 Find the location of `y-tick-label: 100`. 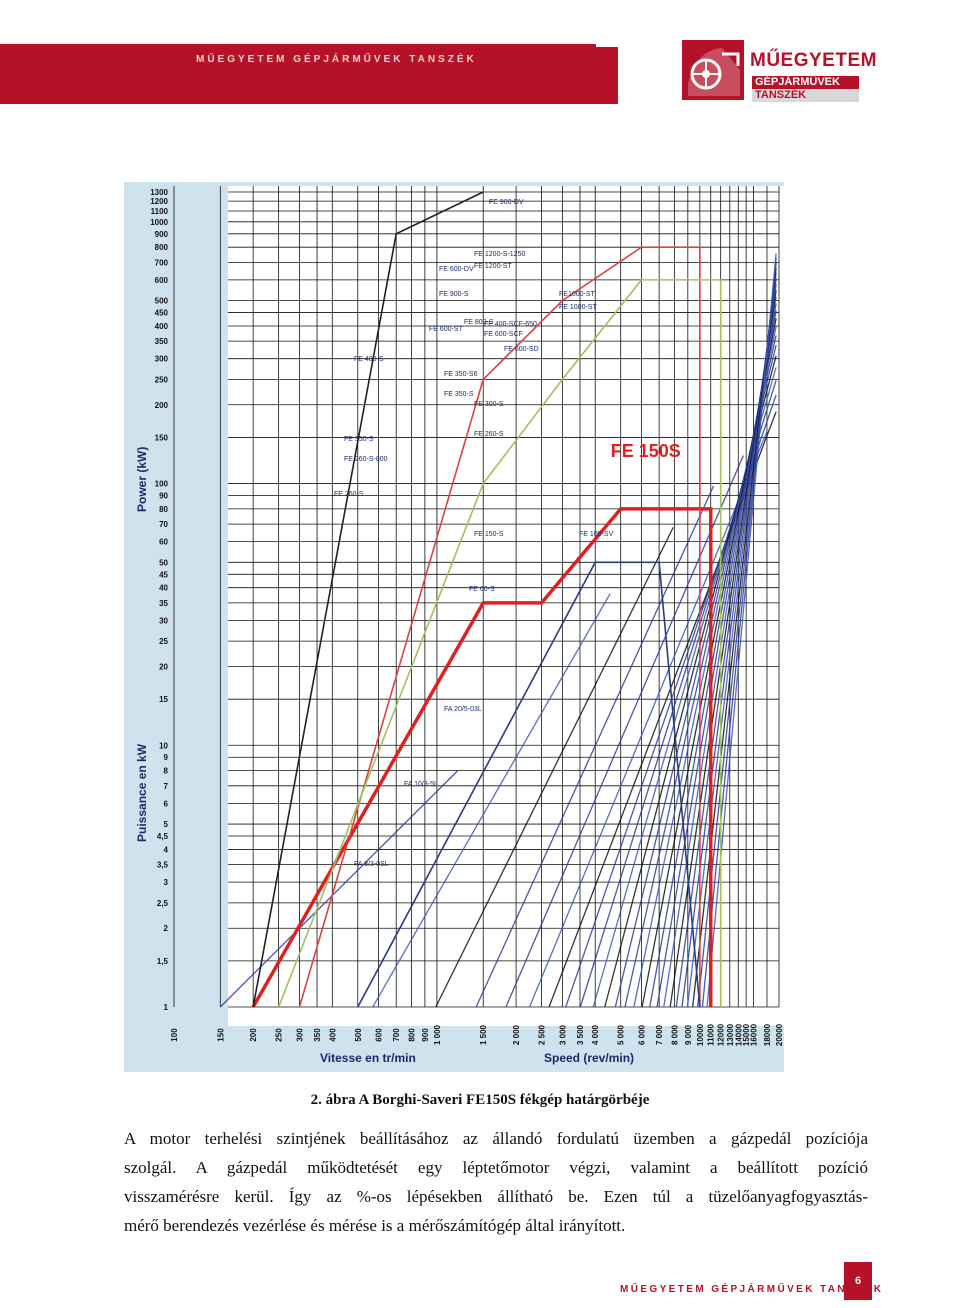

y-tick-label: 100 is located at coordinates (162, 484).